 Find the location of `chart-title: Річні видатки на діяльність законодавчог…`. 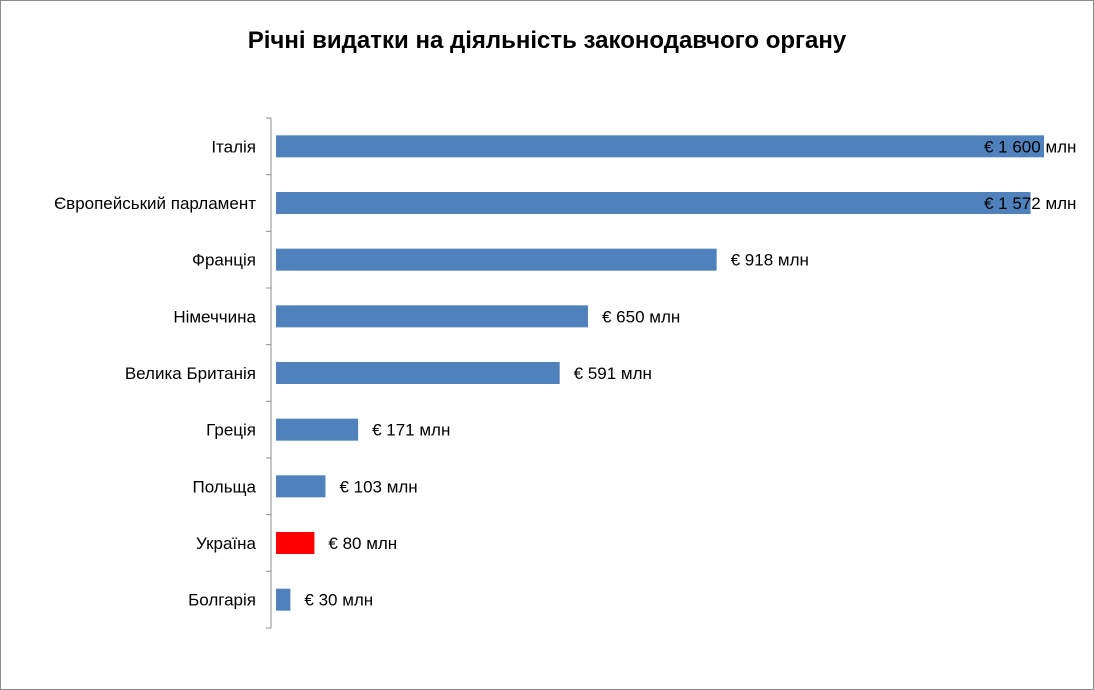

chart-title: Річні видатки на діяльність законодавчог… is located at coordinates (547, 40).